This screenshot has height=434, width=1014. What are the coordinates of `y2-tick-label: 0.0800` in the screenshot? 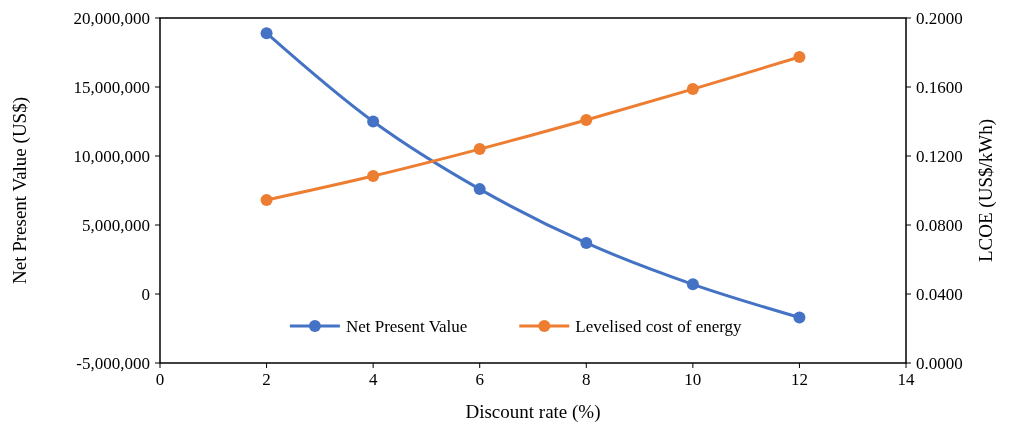 It's located at (939, 225).